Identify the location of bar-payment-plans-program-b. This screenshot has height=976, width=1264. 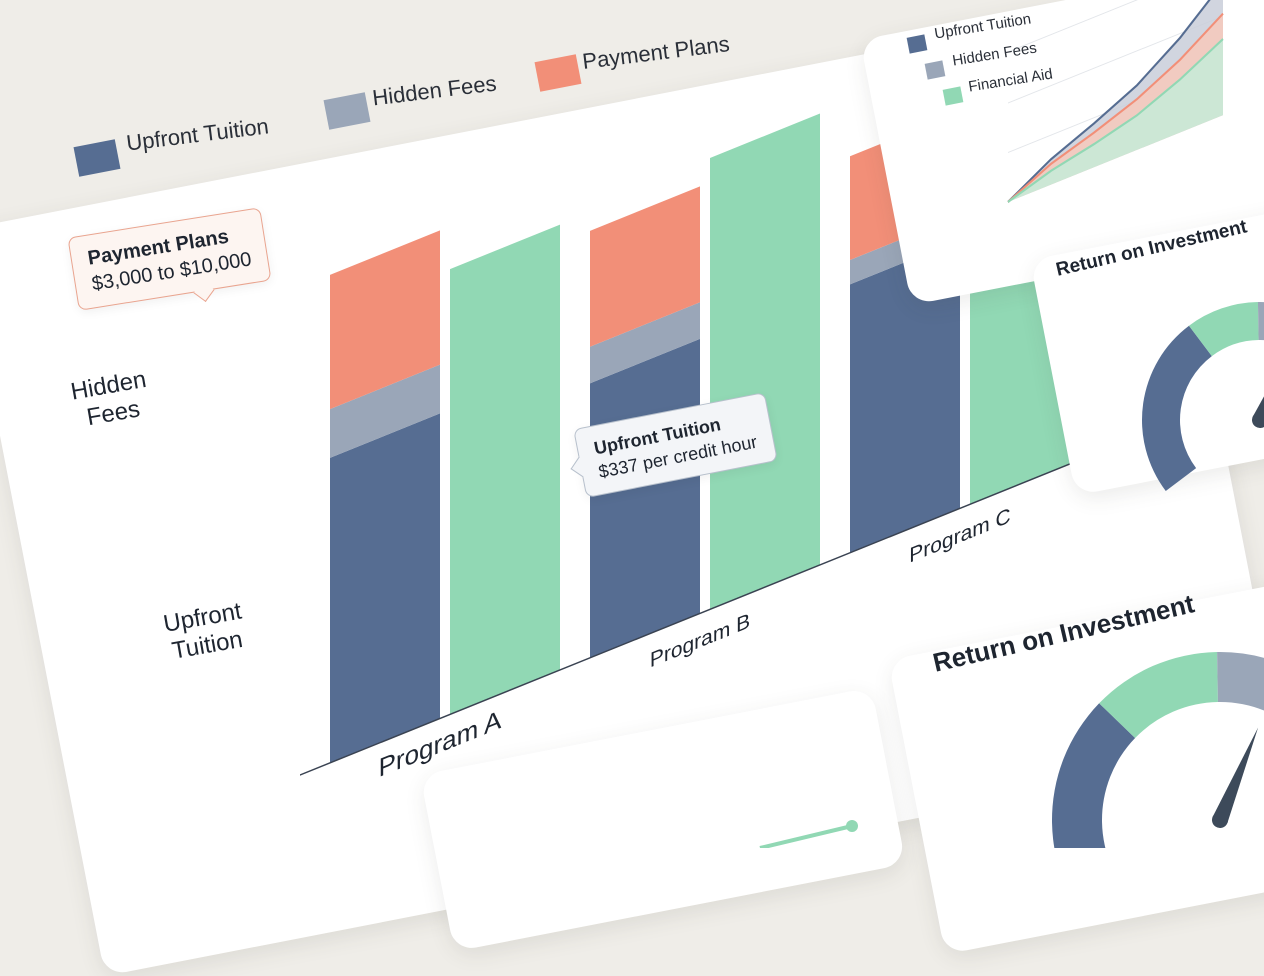
(645, 266).